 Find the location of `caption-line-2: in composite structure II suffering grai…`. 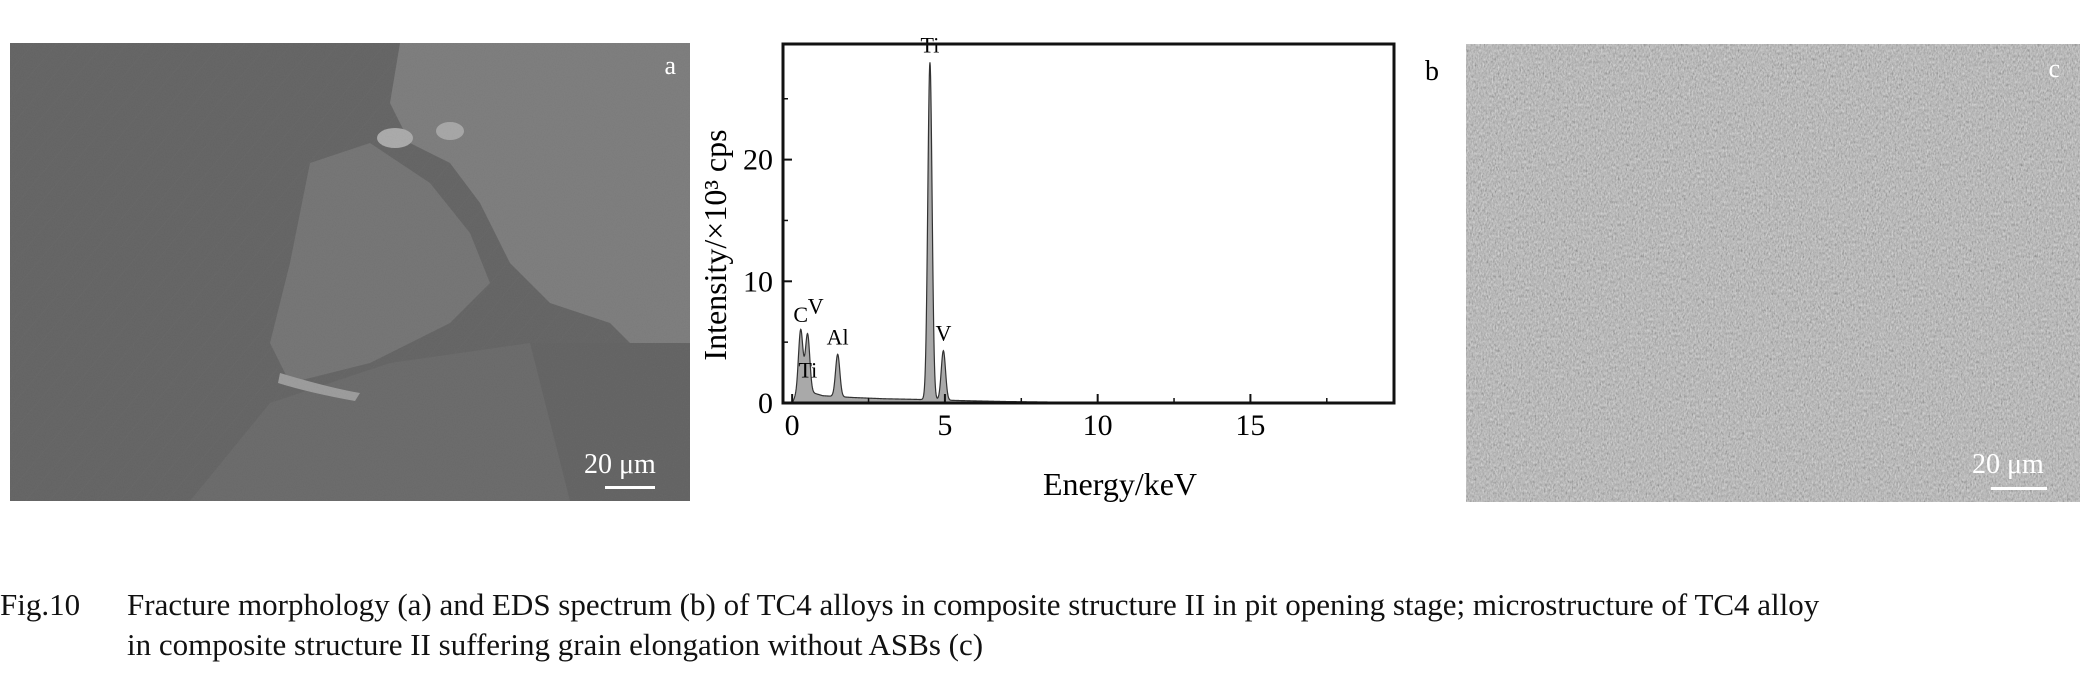

caption-line-2: in composite structure II suffering grai… is located at coordinates (555, 644).